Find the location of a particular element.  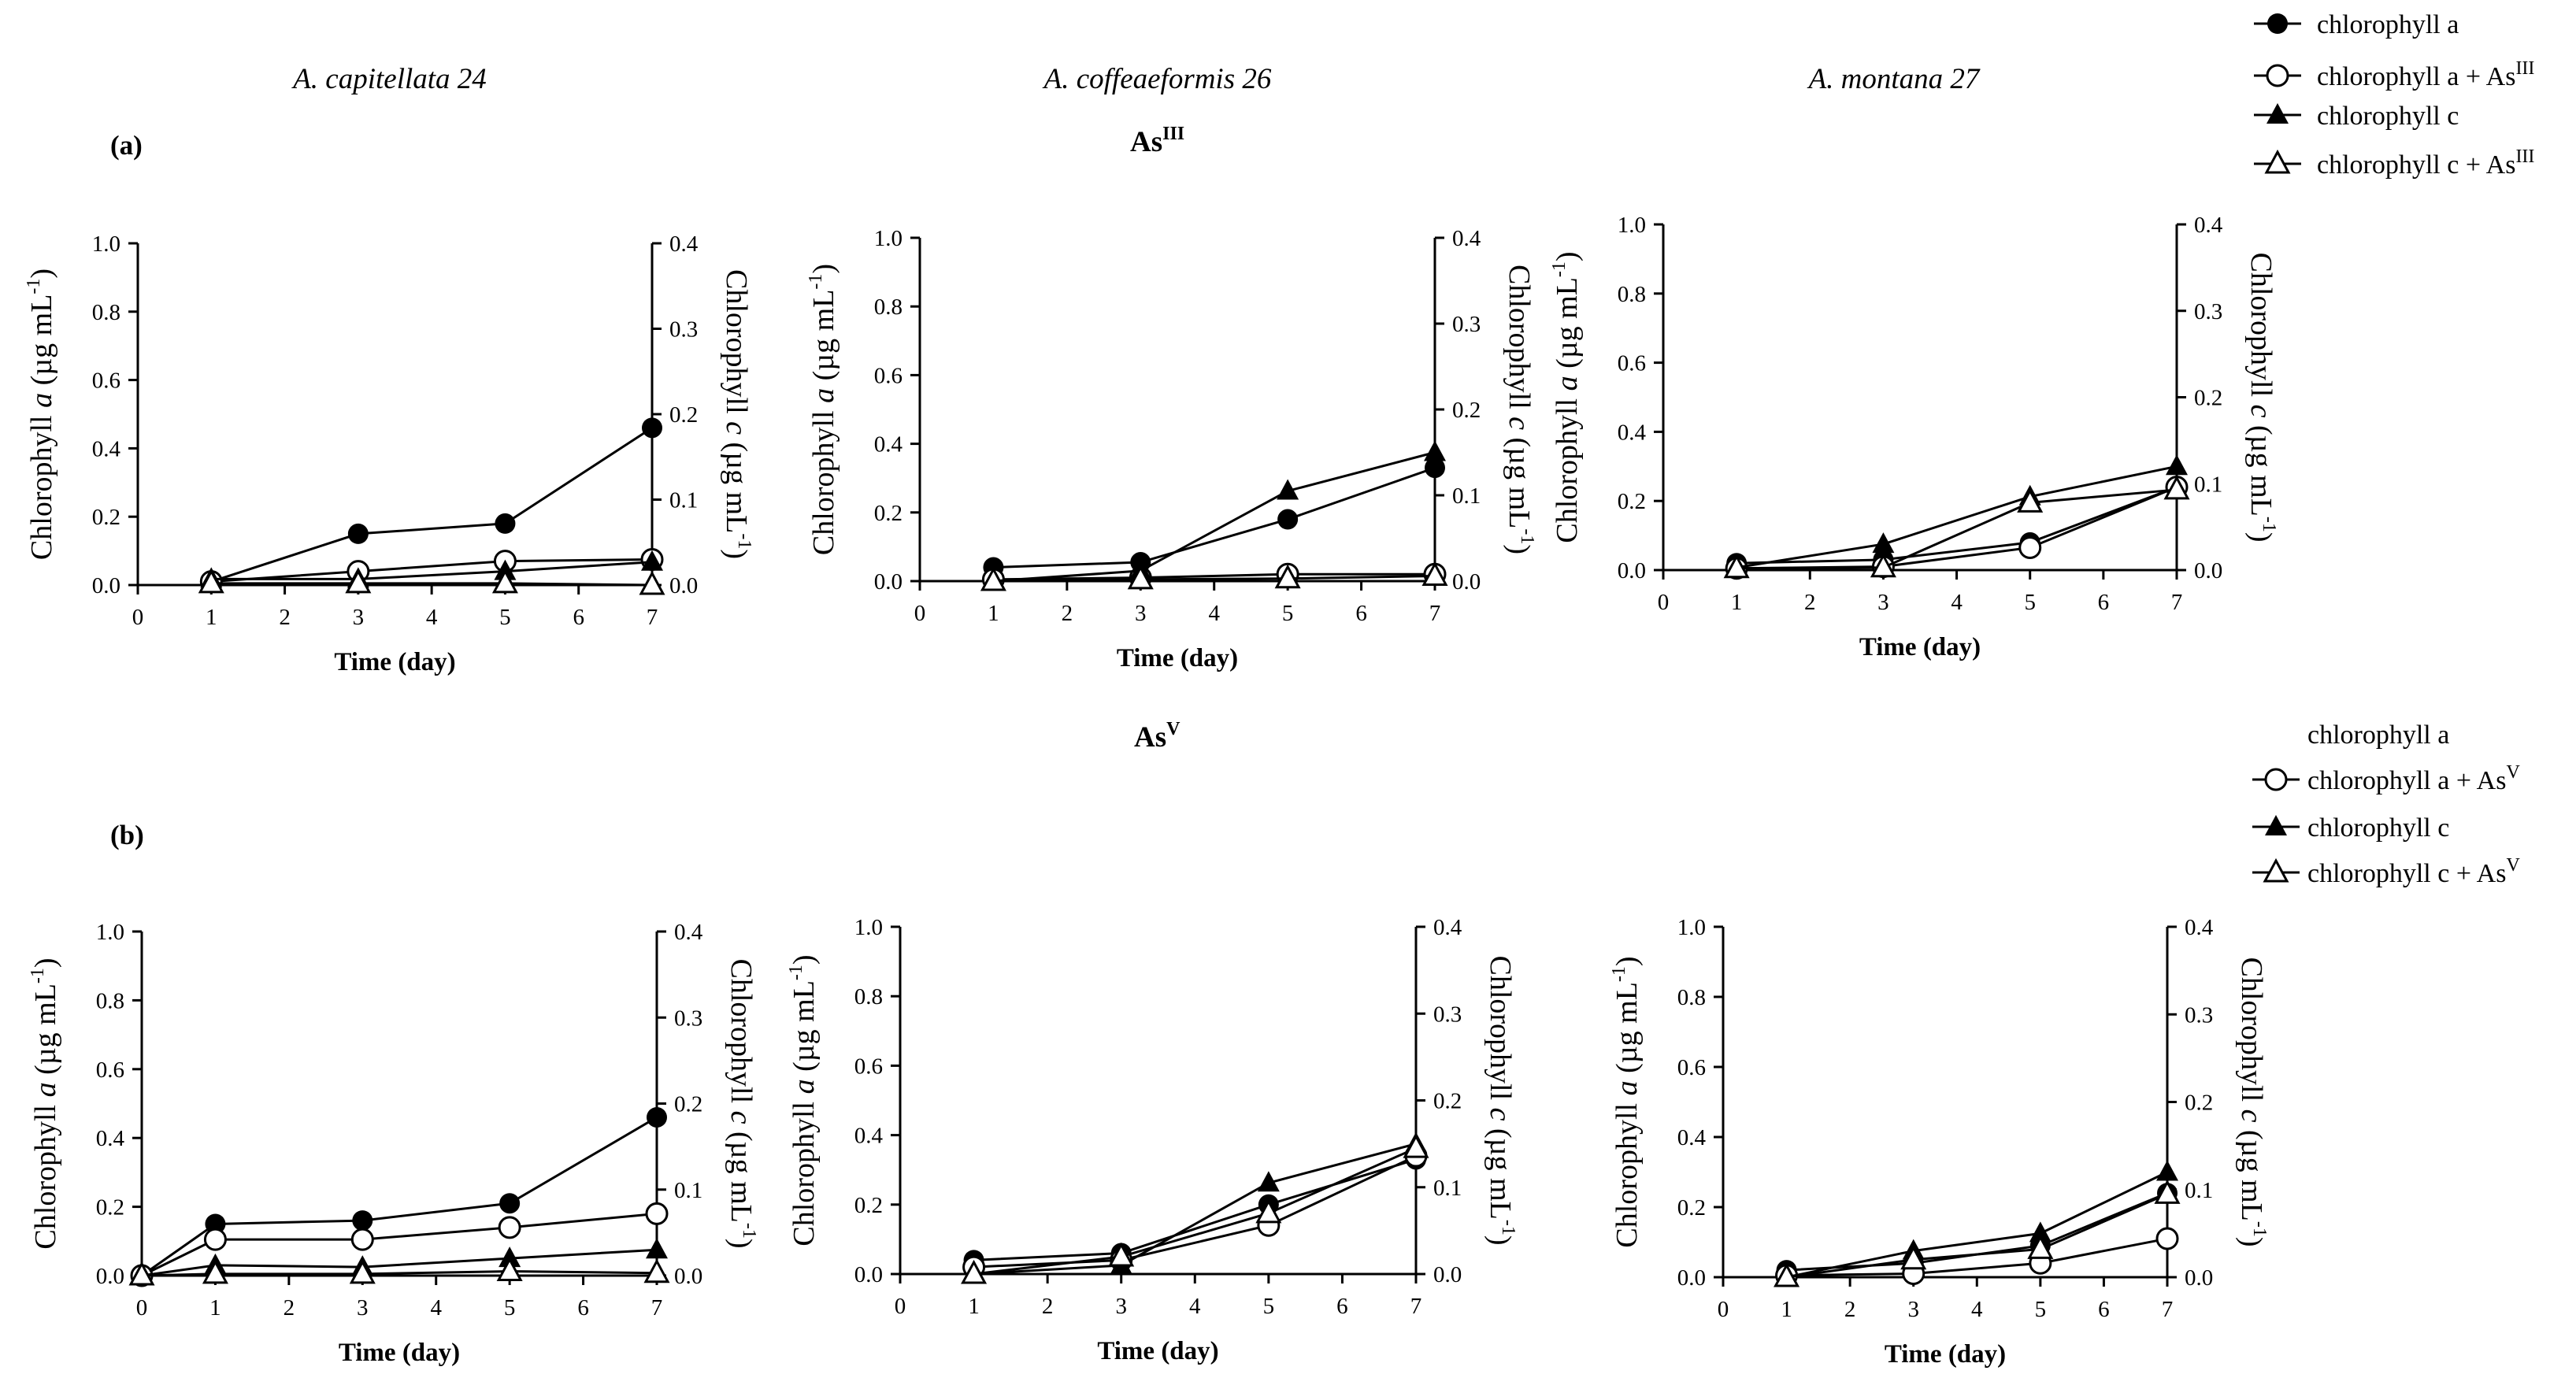

y-left-tick-label: 0.8 is located at coordinates (106, 312).